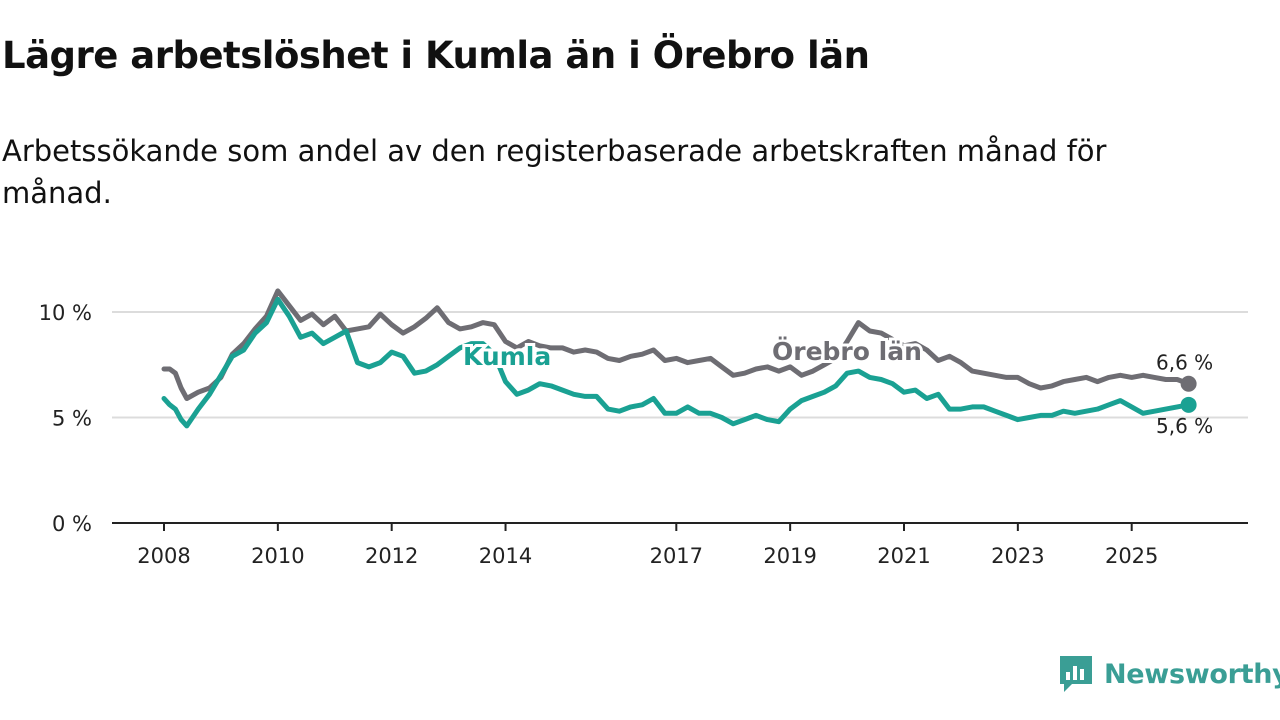 The width and height of the screenshot is (1280, 720). Describe the element at coordinates (1076, 674) in the screenshot. I see `newsworthy-logo-icon` at that location.